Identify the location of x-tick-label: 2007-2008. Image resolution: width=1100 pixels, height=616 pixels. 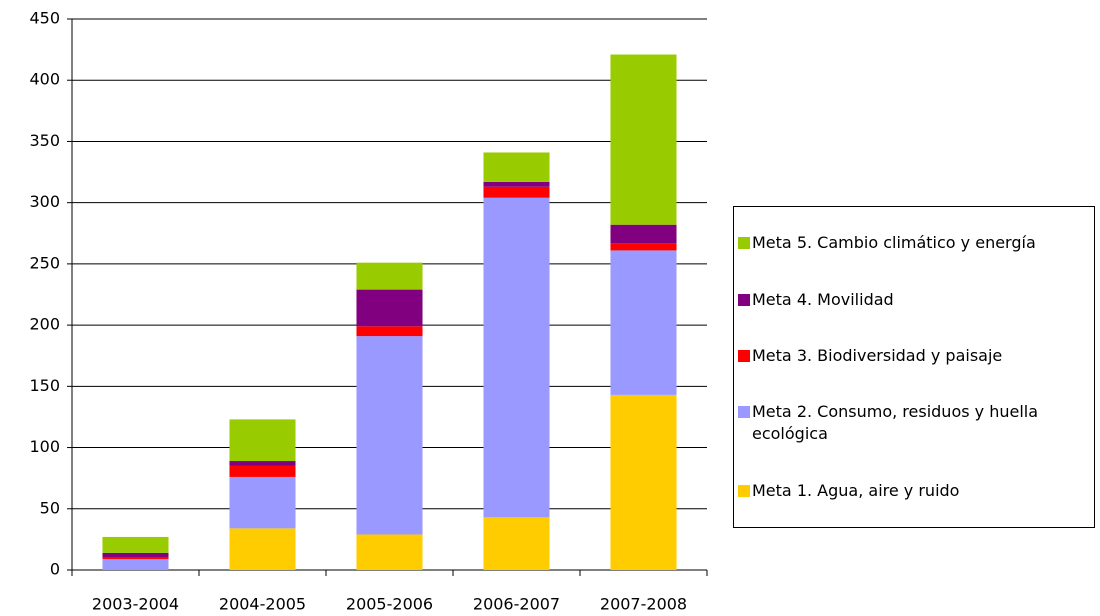
(643, 604).